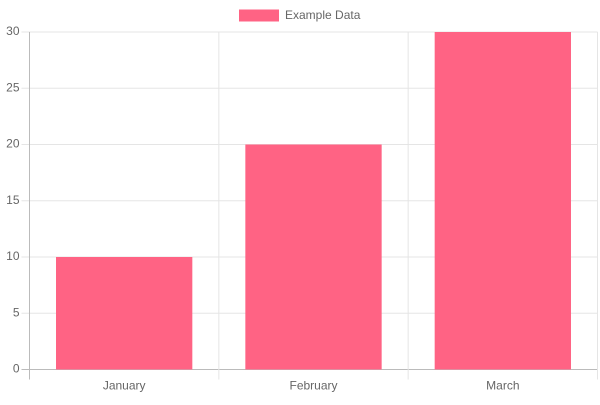  I want to click on x-tick-label: January, so click(124, 386).